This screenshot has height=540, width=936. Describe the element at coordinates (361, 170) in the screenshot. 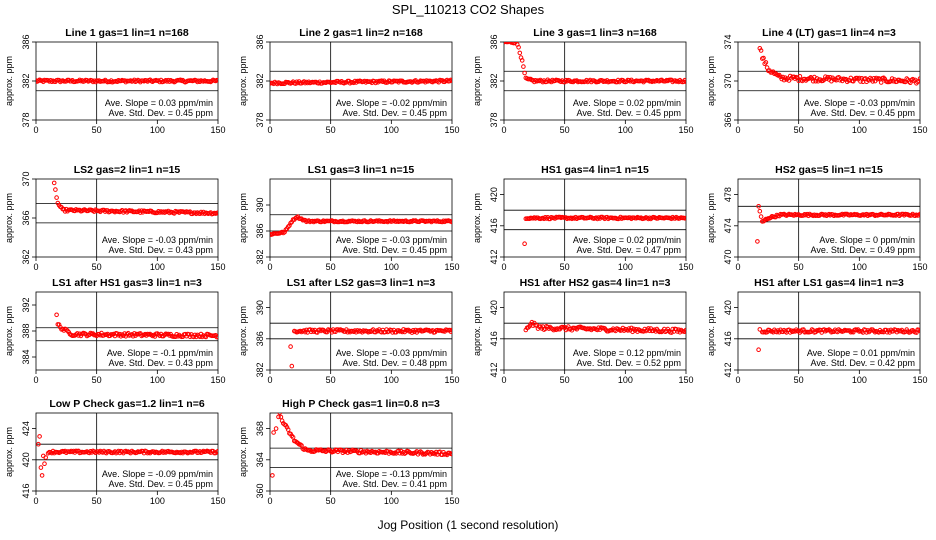

I see `panel-title: LS1 gas=3 lin=1 n=15` at that location.